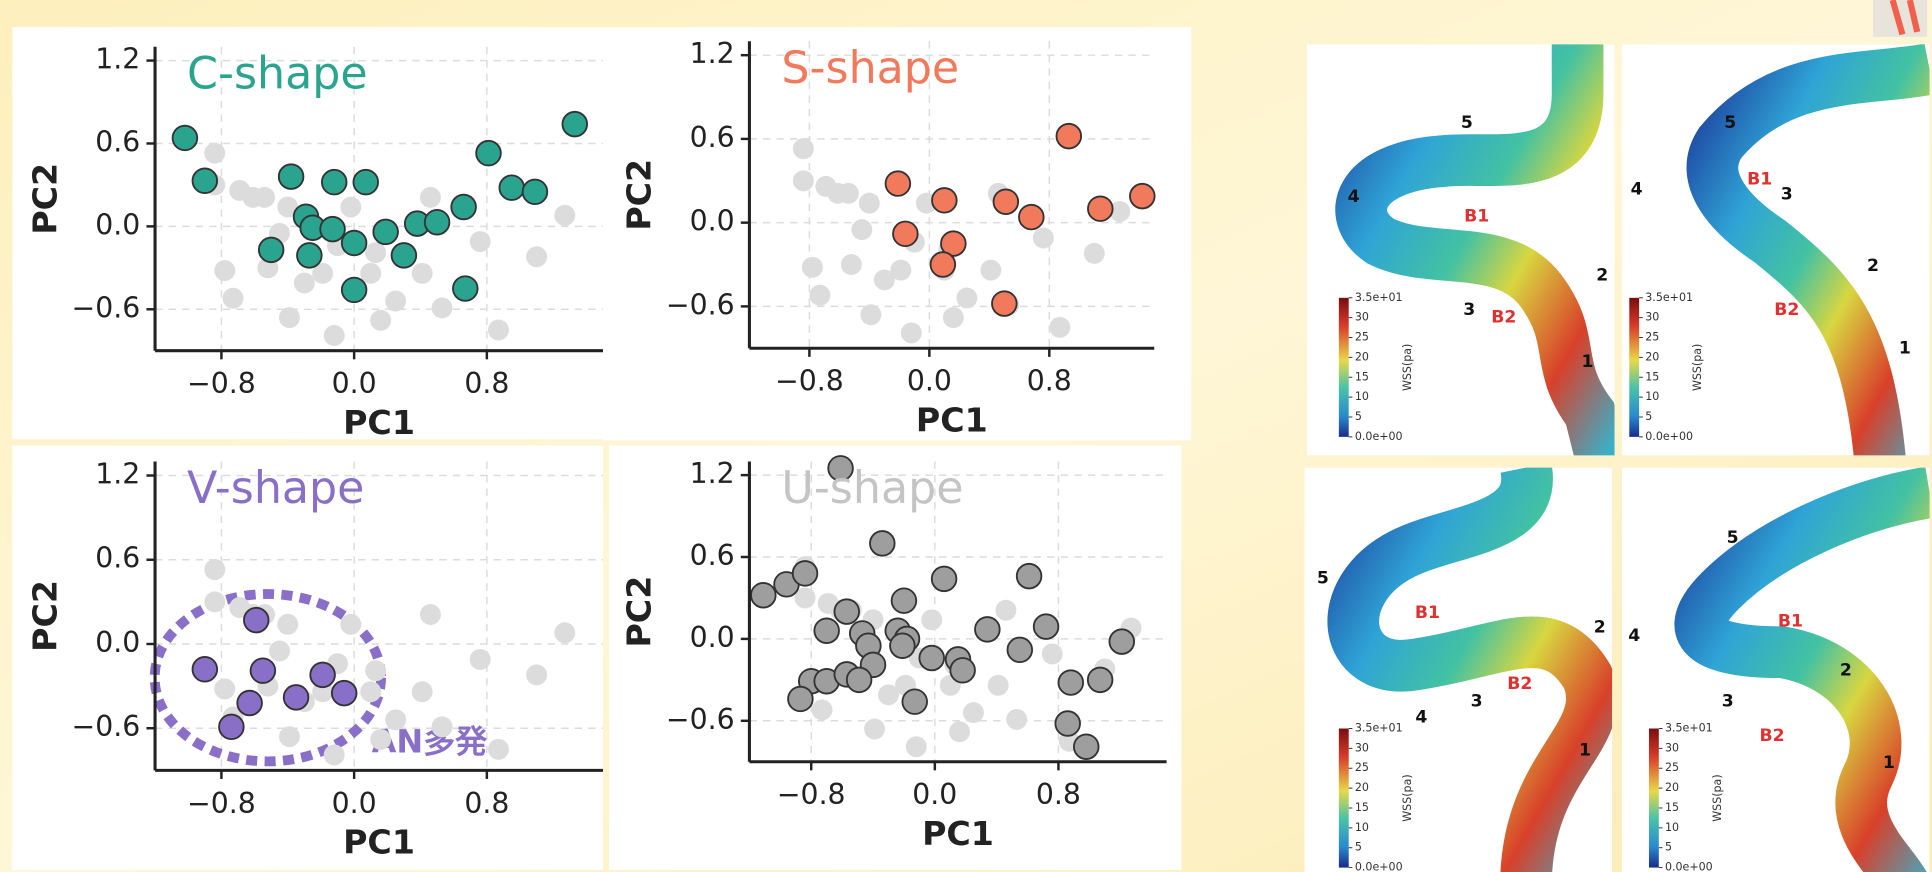 This screenshot has height=872, width=1932. Describe the element at coordinates (700, 719) in the screenshot. I see `y-tick-label: −0.6` at that location.